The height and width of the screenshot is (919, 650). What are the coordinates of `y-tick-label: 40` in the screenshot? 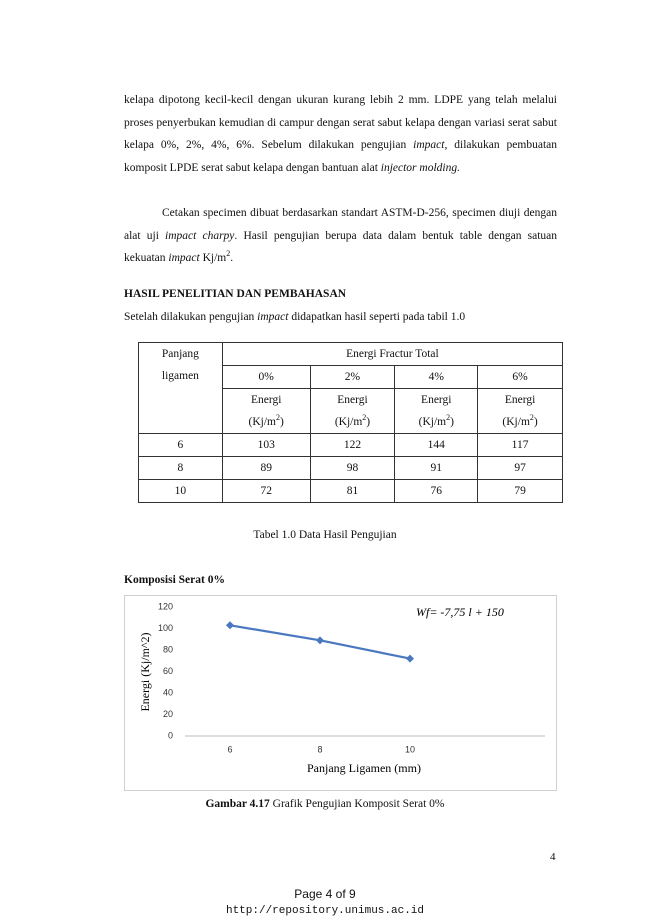 It's located at (168, 692).